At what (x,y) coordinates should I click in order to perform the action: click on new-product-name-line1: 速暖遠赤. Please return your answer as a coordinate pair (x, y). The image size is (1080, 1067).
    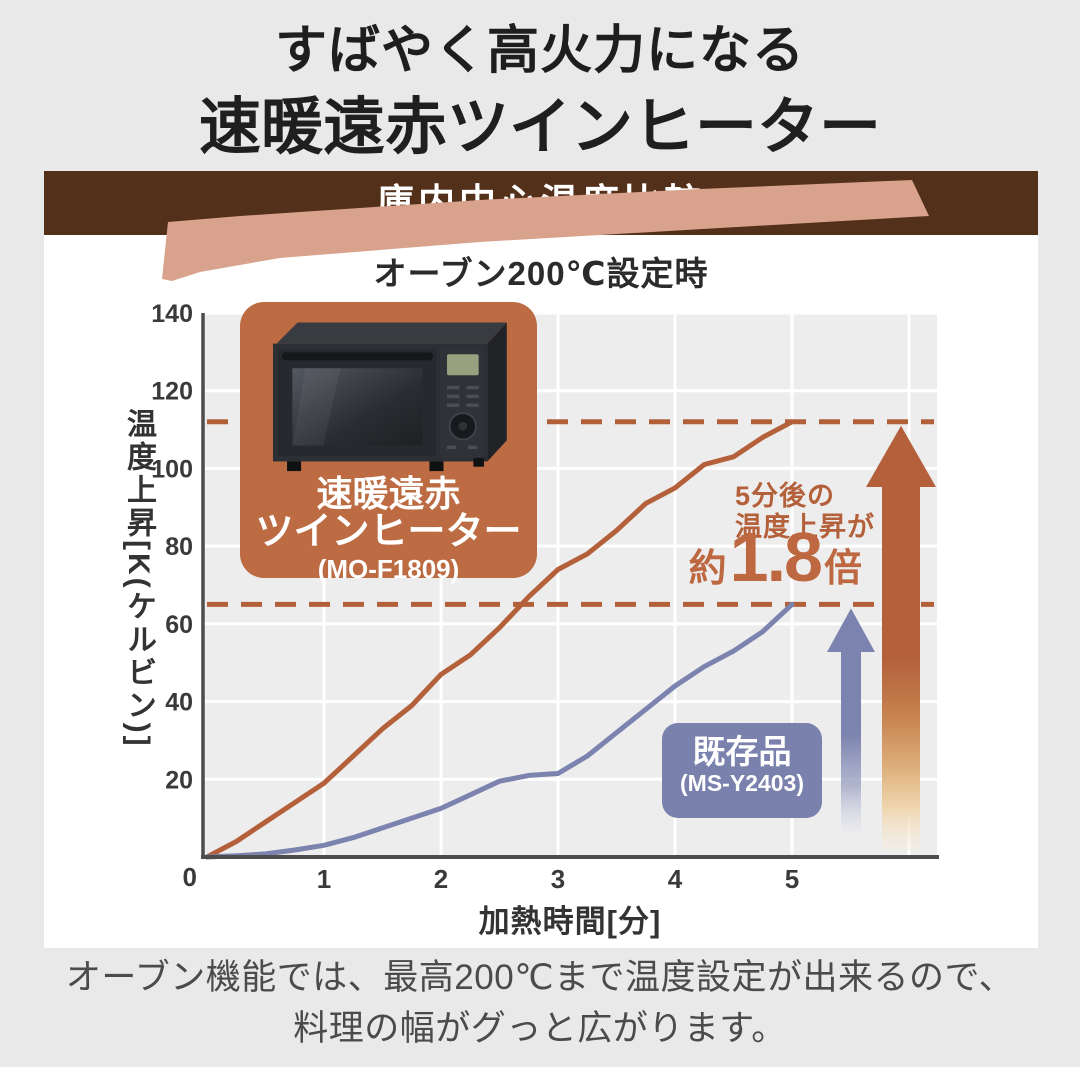
    Looking at the image, I should click on (388, 493).